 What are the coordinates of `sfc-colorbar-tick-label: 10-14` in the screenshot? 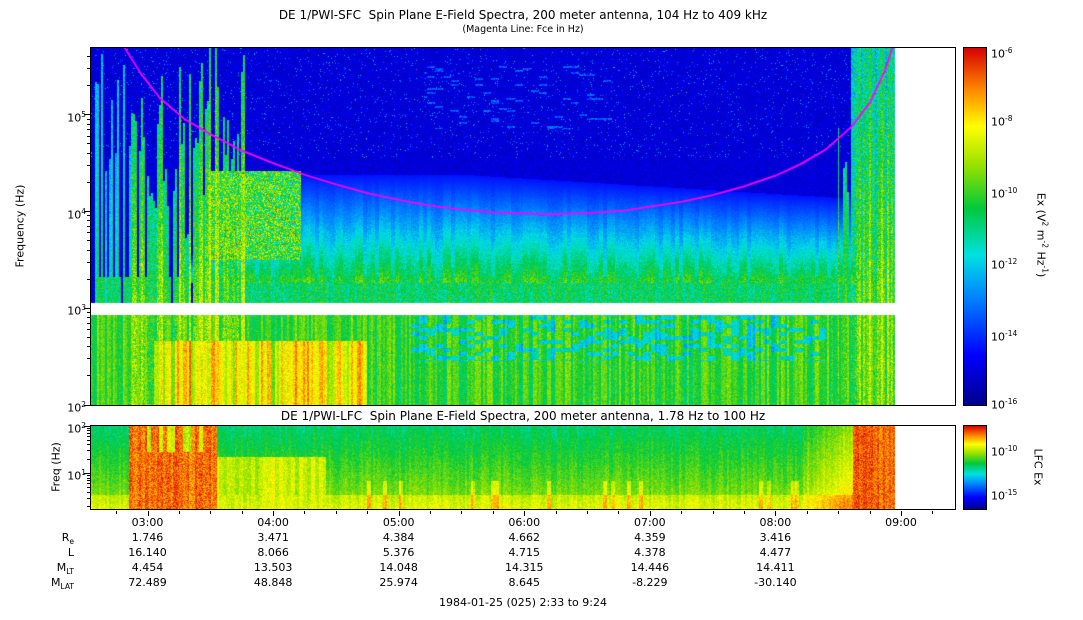 It's located at (1004, 336).